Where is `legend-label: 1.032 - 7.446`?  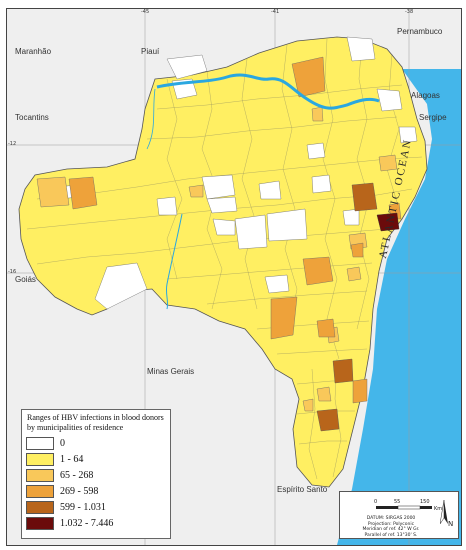
legend-label: 1.032 - 7.446 is located at coordinates (87, 523).